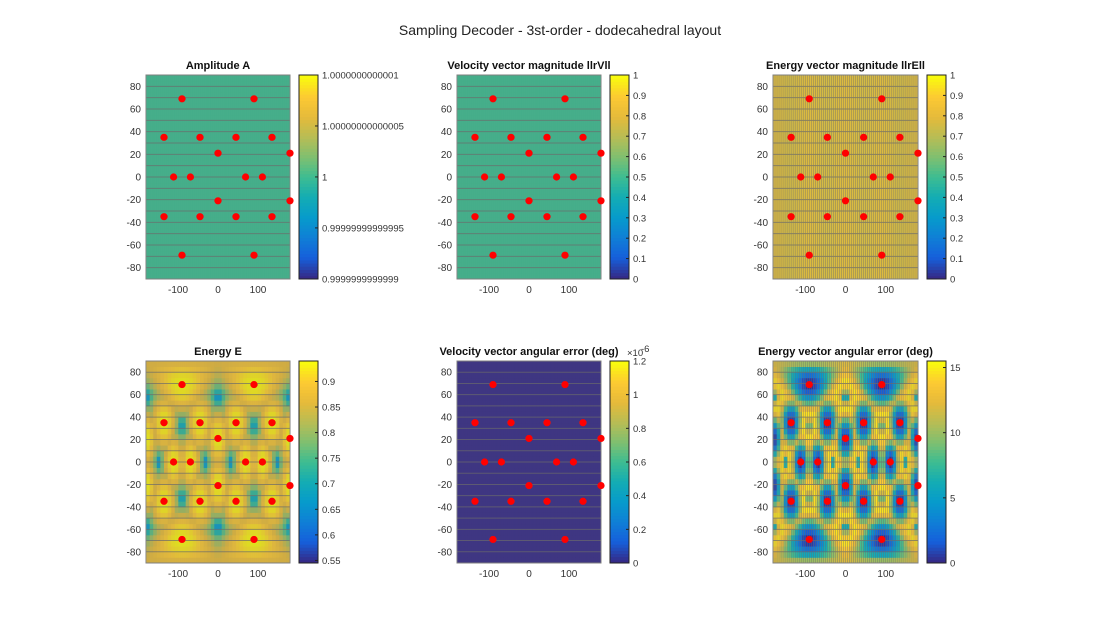 The width and height of the screenshot is (1120, 630). Describe the element at coordinates (538, 177) in the screenshot. I see `speaker-markers` at that location.